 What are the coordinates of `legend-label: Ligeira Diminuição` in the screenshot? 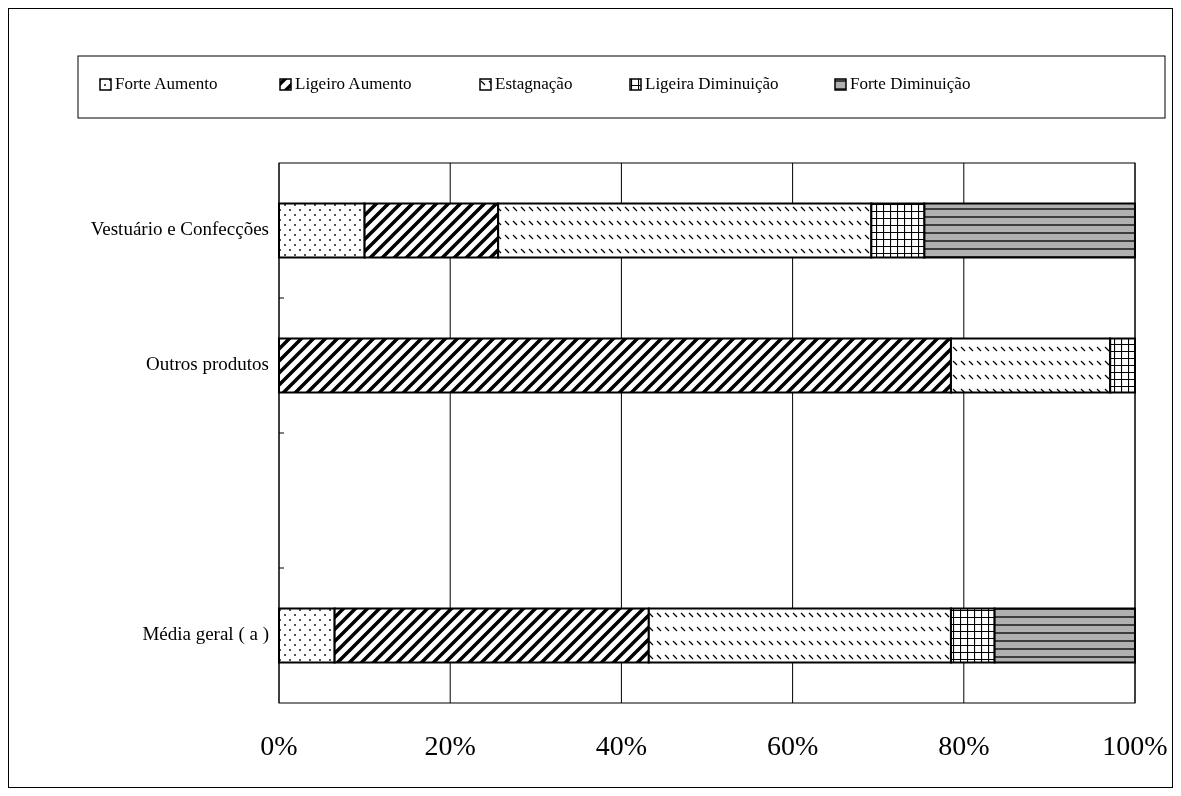 It's located at (712, 83).